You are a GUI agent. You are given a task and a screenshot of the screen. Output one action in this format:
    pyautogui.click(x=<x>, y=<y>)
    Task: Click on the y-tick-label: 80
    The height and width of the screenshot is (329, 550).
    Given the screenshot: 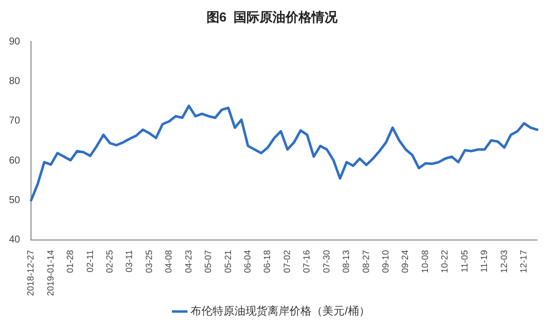 What is the action you would take?
    pyautogui.click(x=15, y=82)
    